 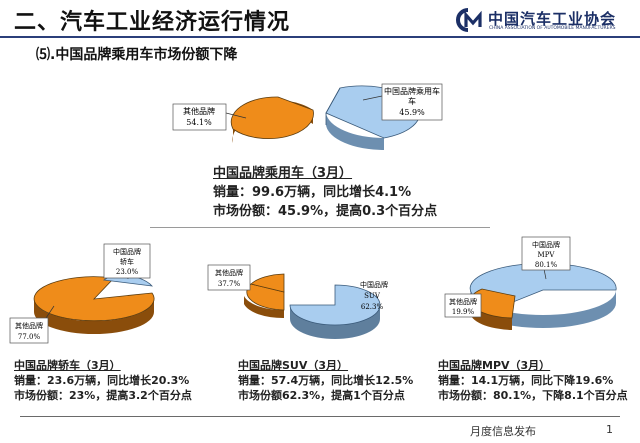 What do you see at coordinates (494, 365) in the screenshot?
I see `info-heading-mpv: 中国品牌MPV（3月）` at bounding box center [494, 365].